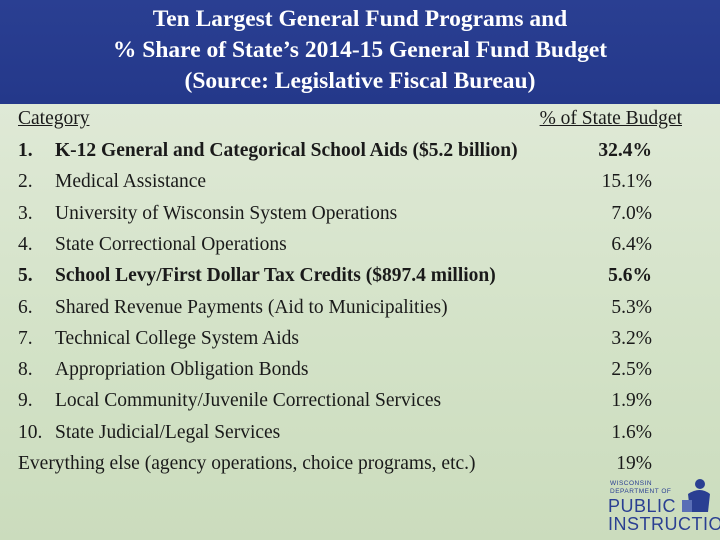  I want to click on row-percentage: 2.5%, so click(631, 370).